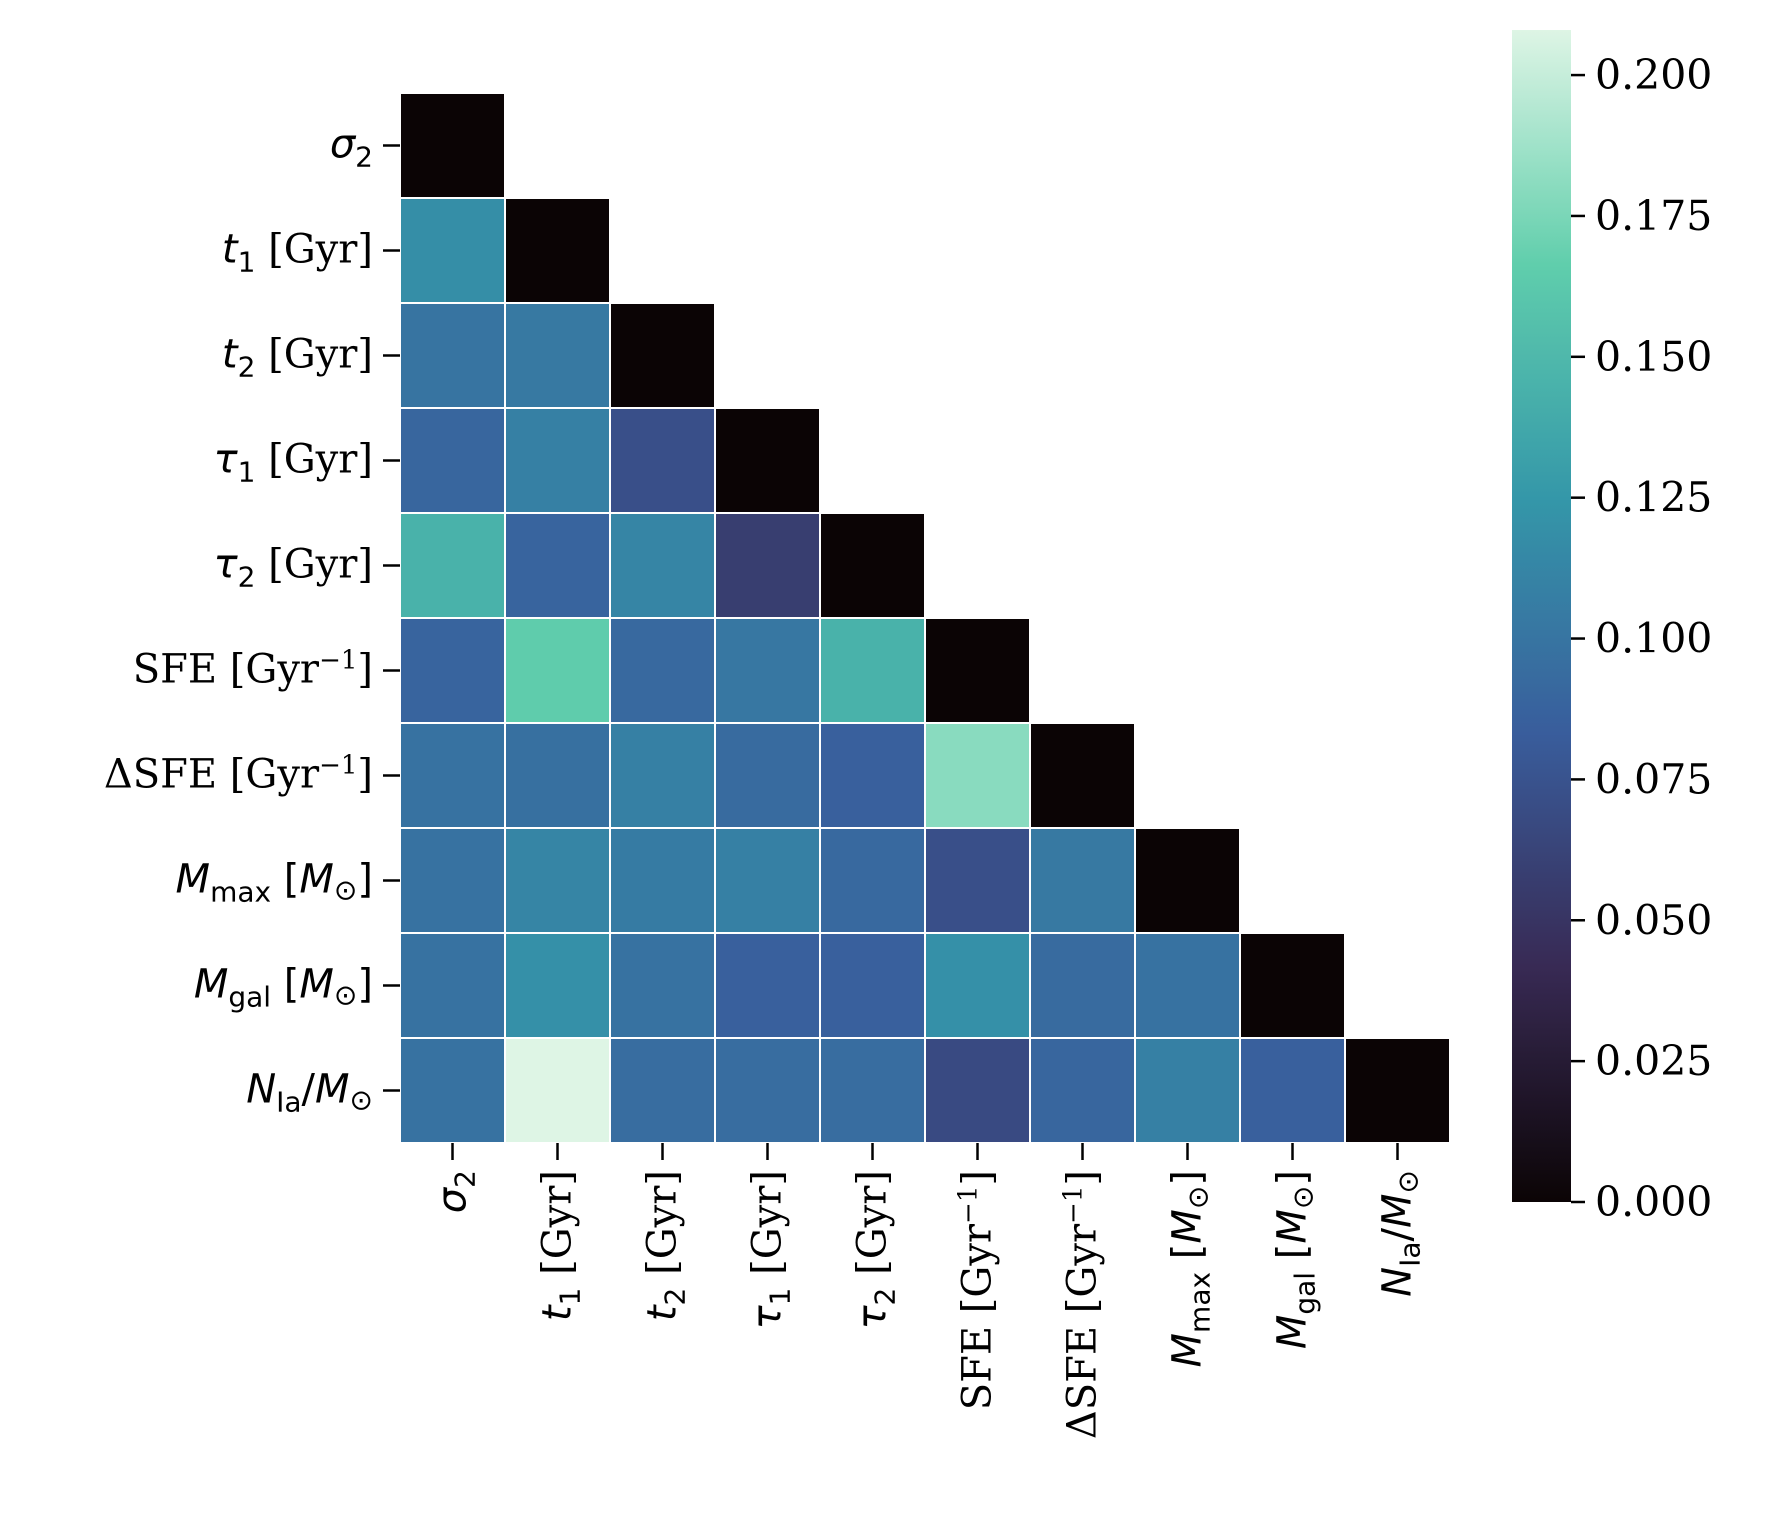  I want to click on colorbar-tick-label: 0.075, so click(1653, 779).